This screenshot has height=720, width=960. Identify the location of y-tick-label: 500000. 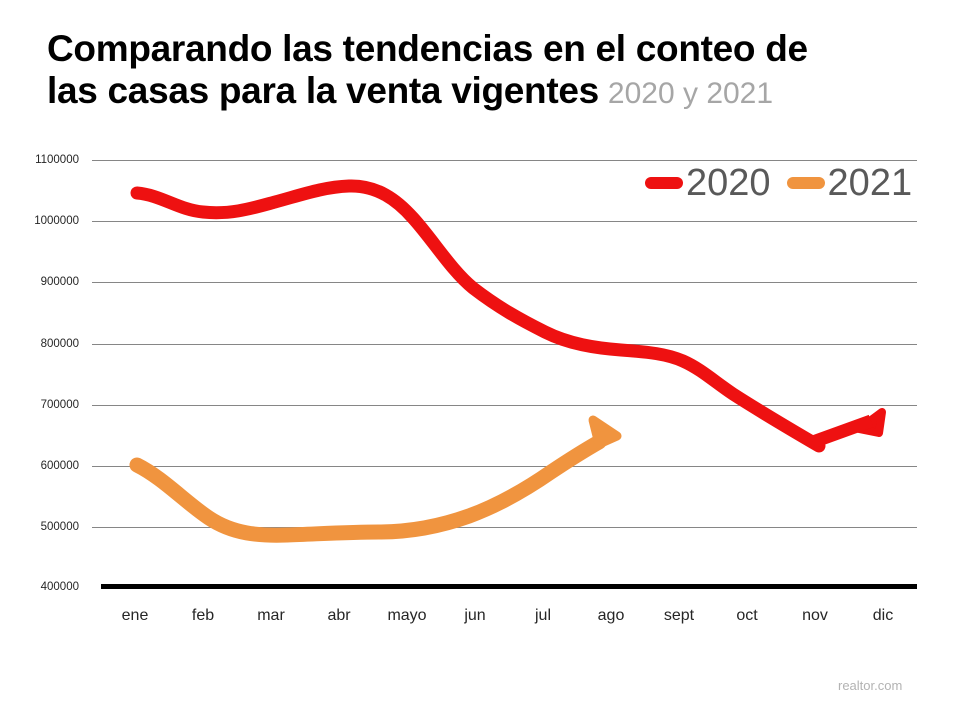
(59, 527).